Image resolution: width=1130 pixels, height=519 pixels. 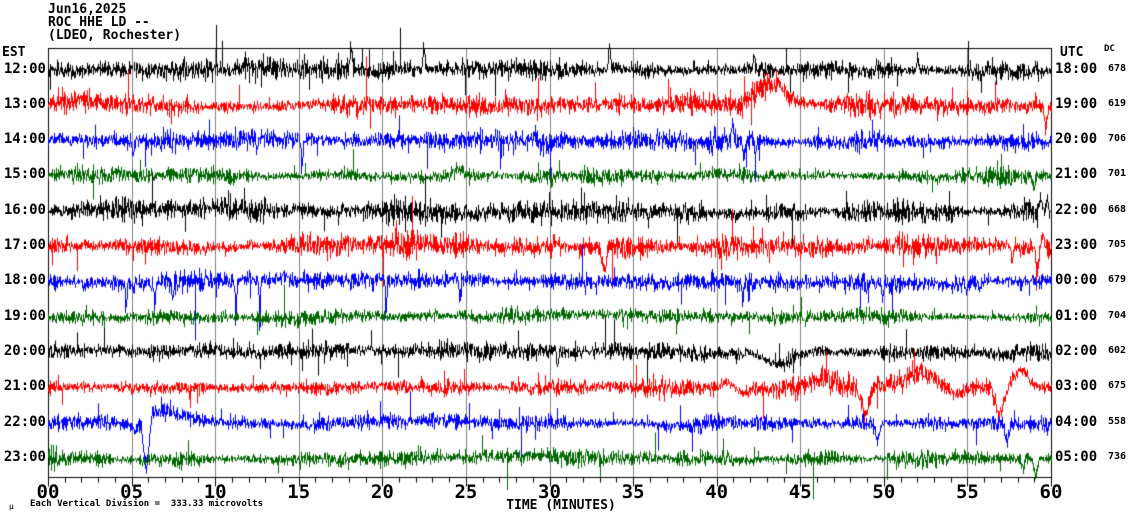 What do you see at coordinates (24, 68) in the screenshot?
I see `est-hour-label: 12:00` at bounding box center [24, 68].